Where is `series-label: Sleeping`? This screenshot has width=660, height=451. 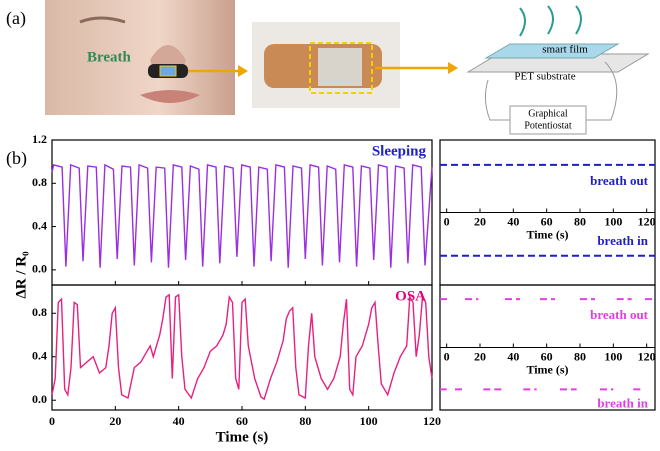 series-label: Sleeping is located at coordinates (399, 151).